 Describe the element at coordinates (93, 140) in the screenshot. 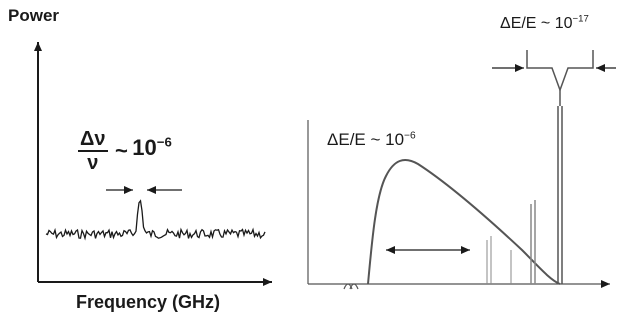

I see `linewidth-numerator: Δν` at that location.